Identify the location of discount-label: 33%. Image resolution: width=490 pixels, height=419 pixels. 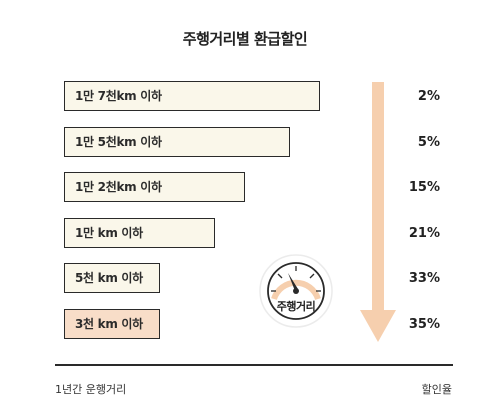
(424, 278).